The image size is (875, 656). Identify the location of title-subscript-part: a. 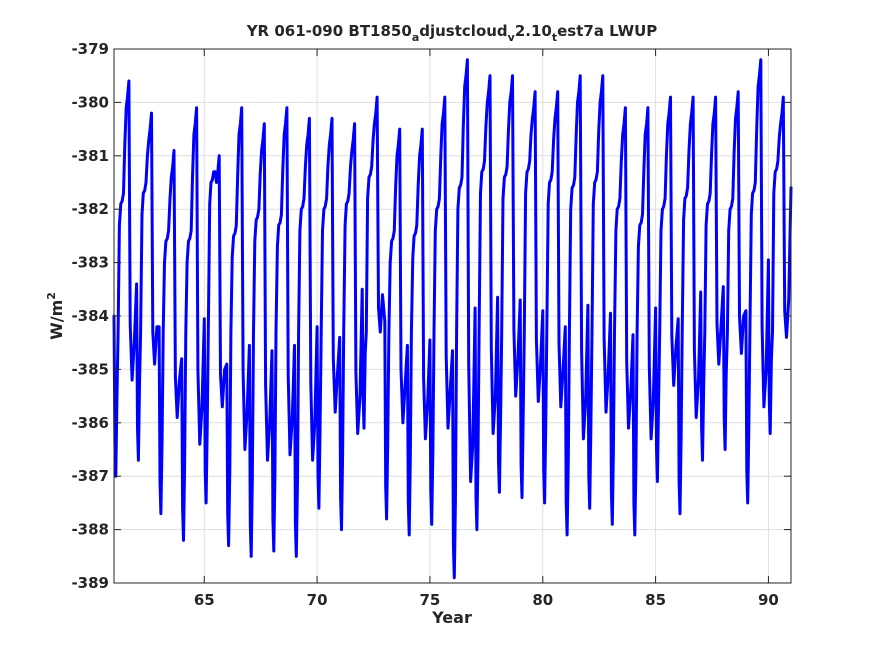
(415, 37).